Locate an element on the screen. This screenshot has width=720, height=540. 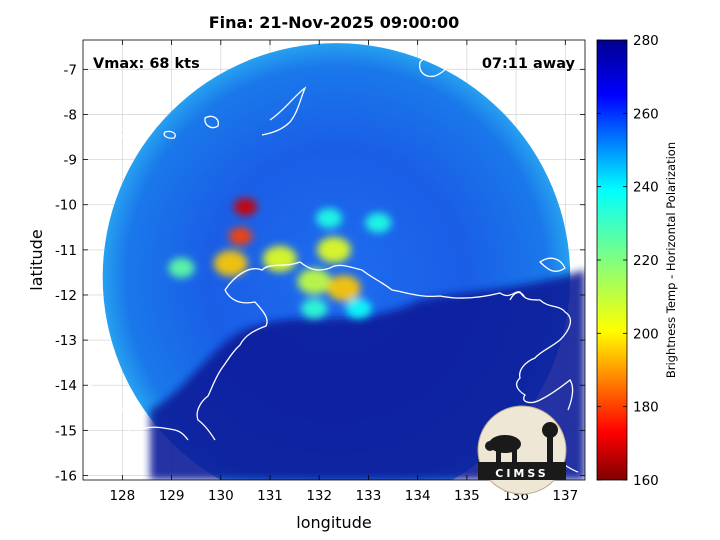
x-tick-label: 128 is located at coordinates (122, 496).